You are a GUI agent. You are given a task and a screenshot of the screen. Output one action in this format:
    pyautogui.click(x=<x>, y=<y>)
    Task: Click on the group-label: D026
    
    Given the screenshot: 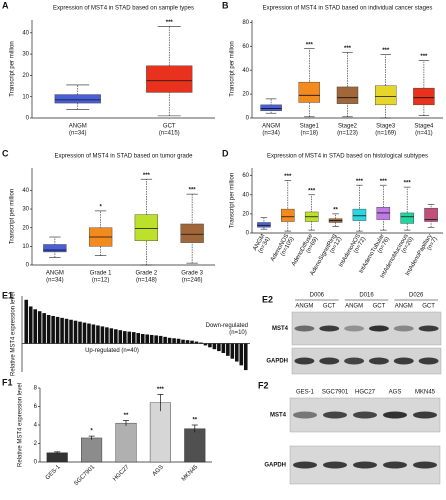 What is the action you would take?
    pyautogui.click(x=416, y=296)
    